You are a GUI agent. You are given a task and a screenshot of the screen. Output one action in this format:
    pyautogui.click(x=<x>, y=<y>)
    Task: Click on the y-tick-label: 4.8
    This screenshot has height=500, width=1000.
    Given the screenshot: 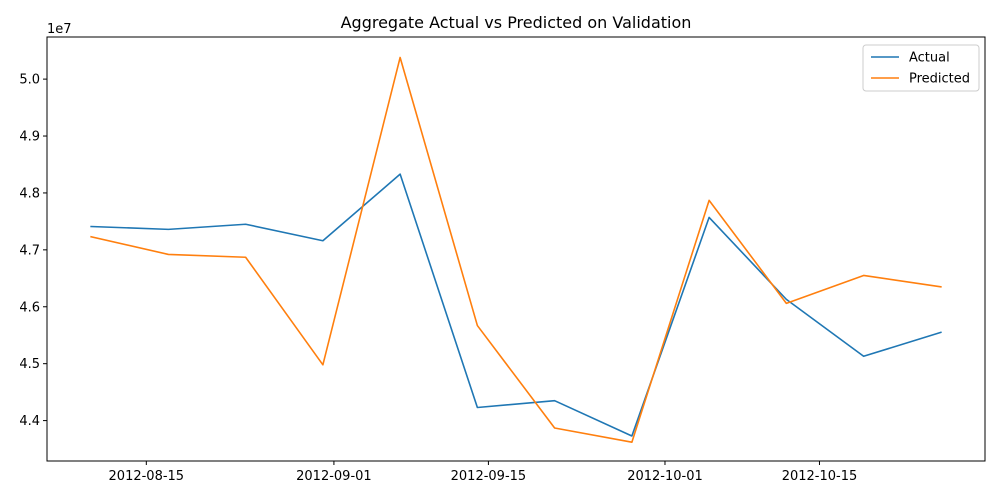 What is the action you would take?
    pyautogui.click(x=29, y=193)
    